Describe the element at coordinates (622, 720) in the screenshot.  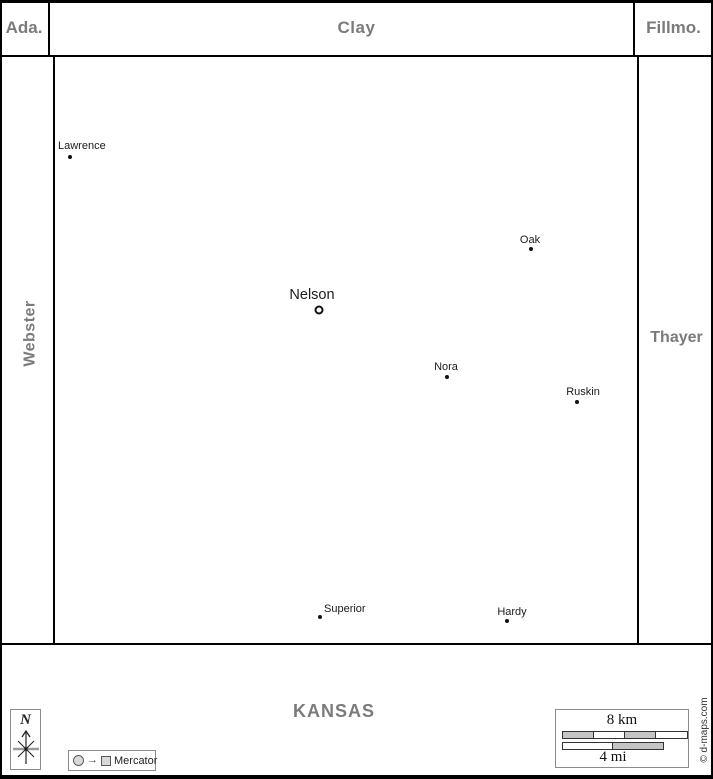
I see `scale-km-label: 8 km` at that location.